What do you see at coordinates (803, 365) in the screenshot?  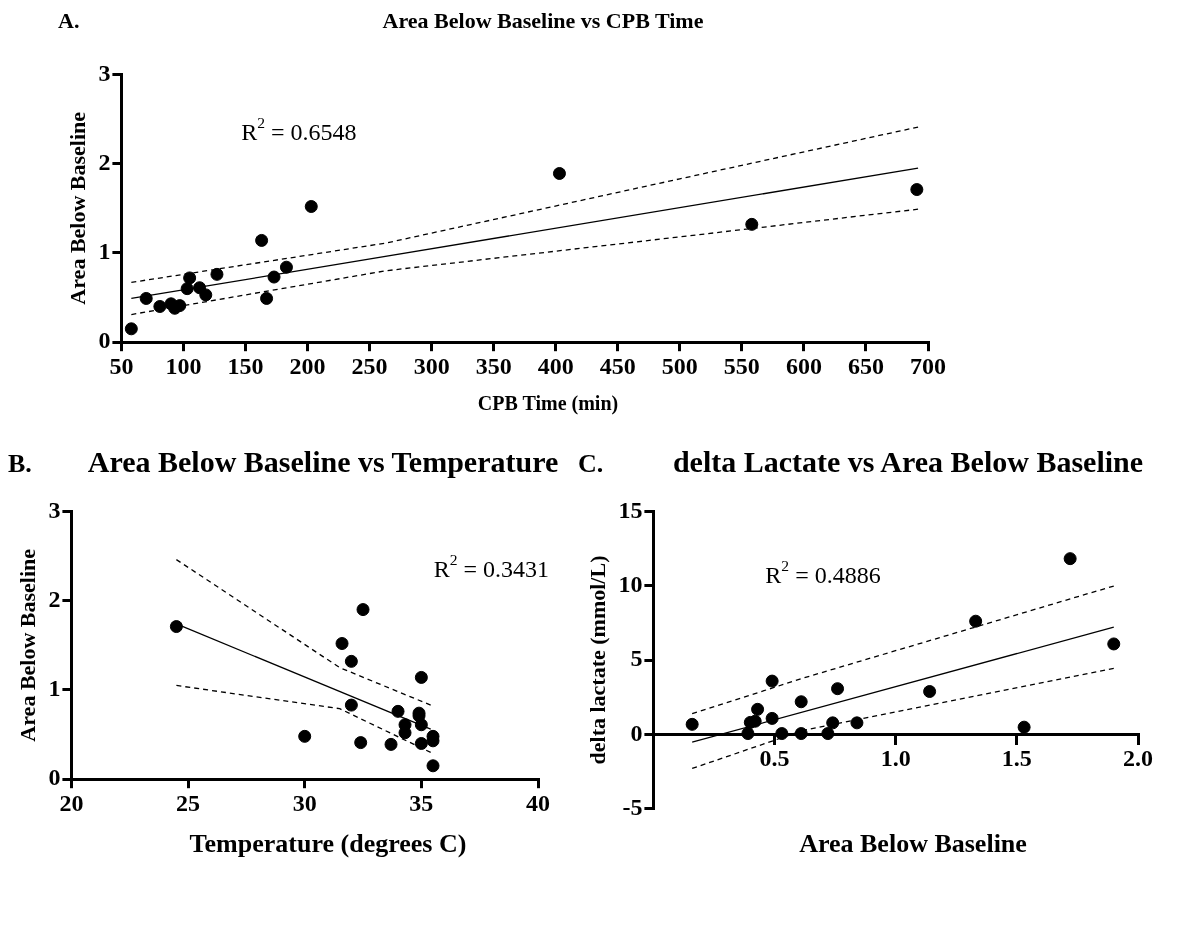 I see `x-tick-label: 600` at bounding box center [803, 365].